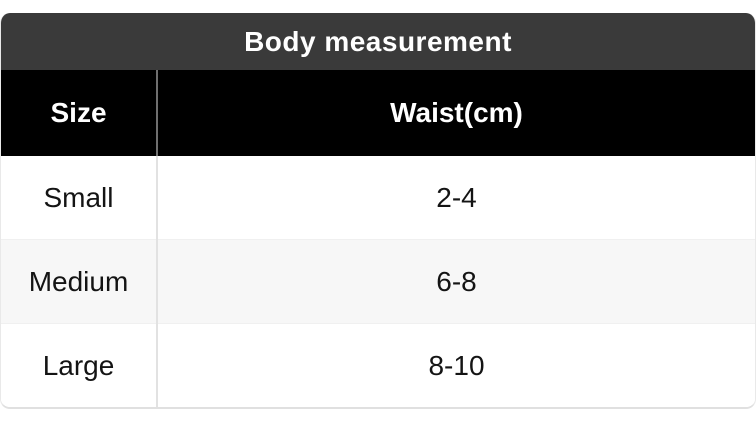  I want to click on column-header-size: Size, so click(79, 113).